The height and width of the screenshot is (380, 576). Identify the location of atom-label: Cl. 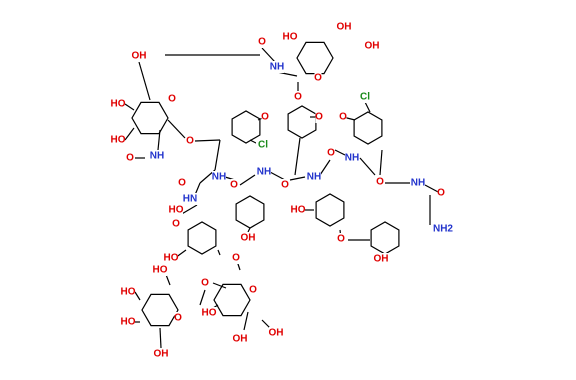
(263, 145).